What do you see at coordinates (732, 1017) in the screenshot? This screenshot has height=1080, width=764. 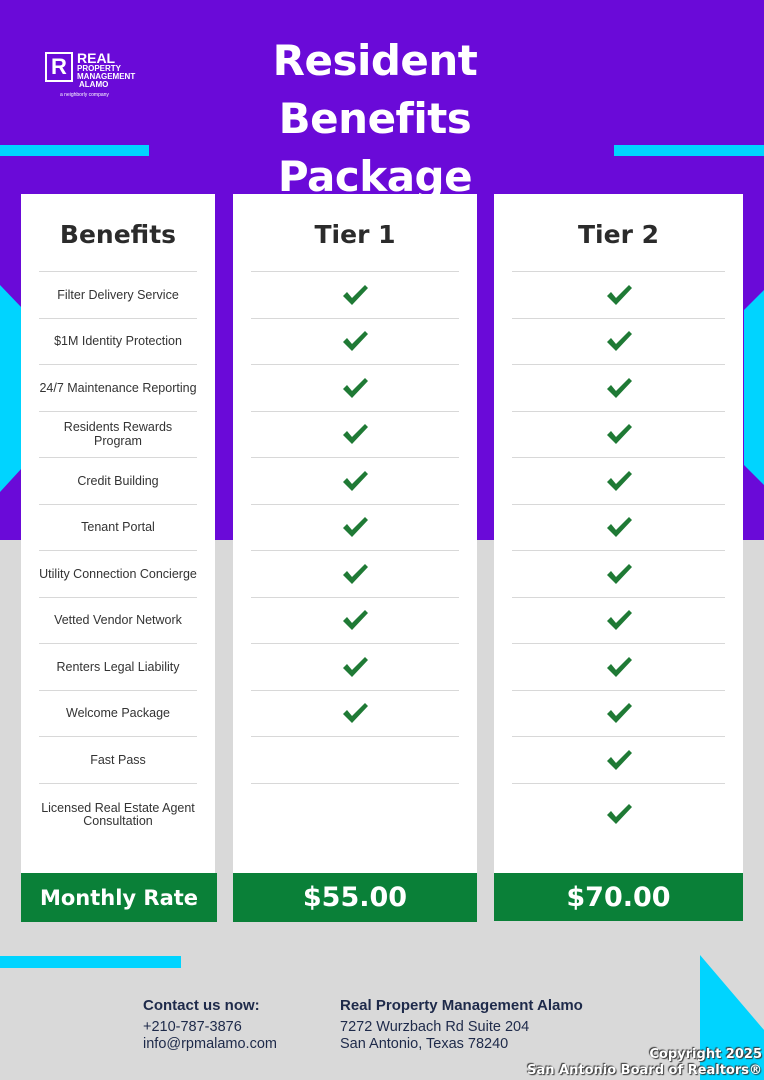 I see `decor-triangle-bottom` at bounding box center [732, 1017].